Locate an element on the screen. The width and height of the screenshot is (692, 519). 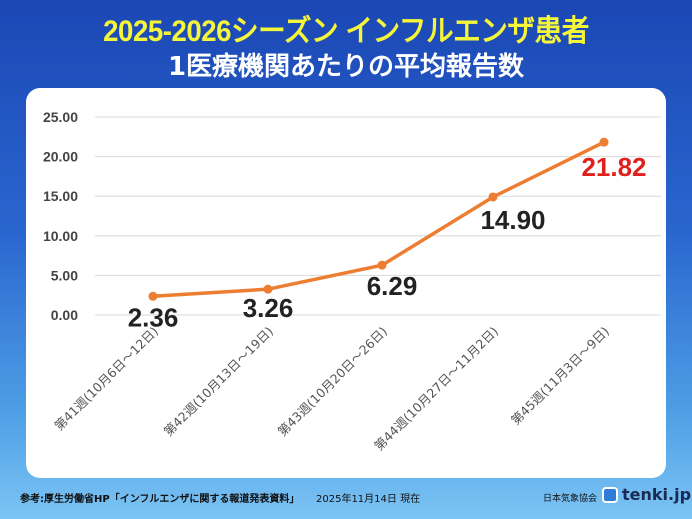
x-tick-label: 第44週(10月27日～11月2日) is located at coordinates (436, 389).